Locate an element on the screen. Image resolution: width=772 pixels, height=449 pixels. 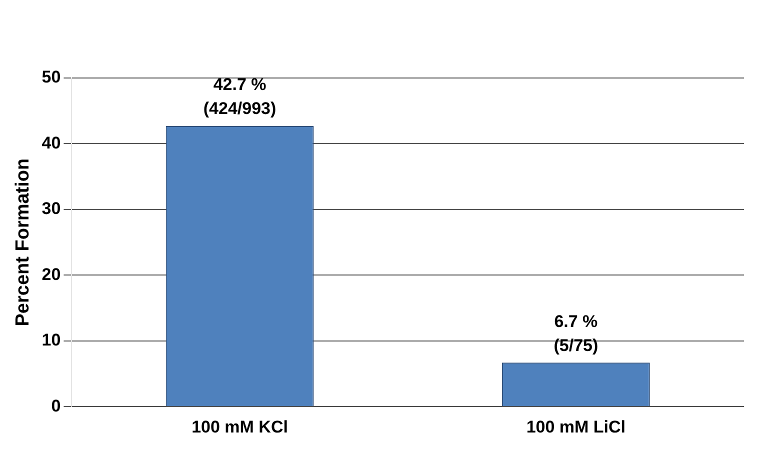
y-tick-label: 0 is located at coordinates (56, 406).